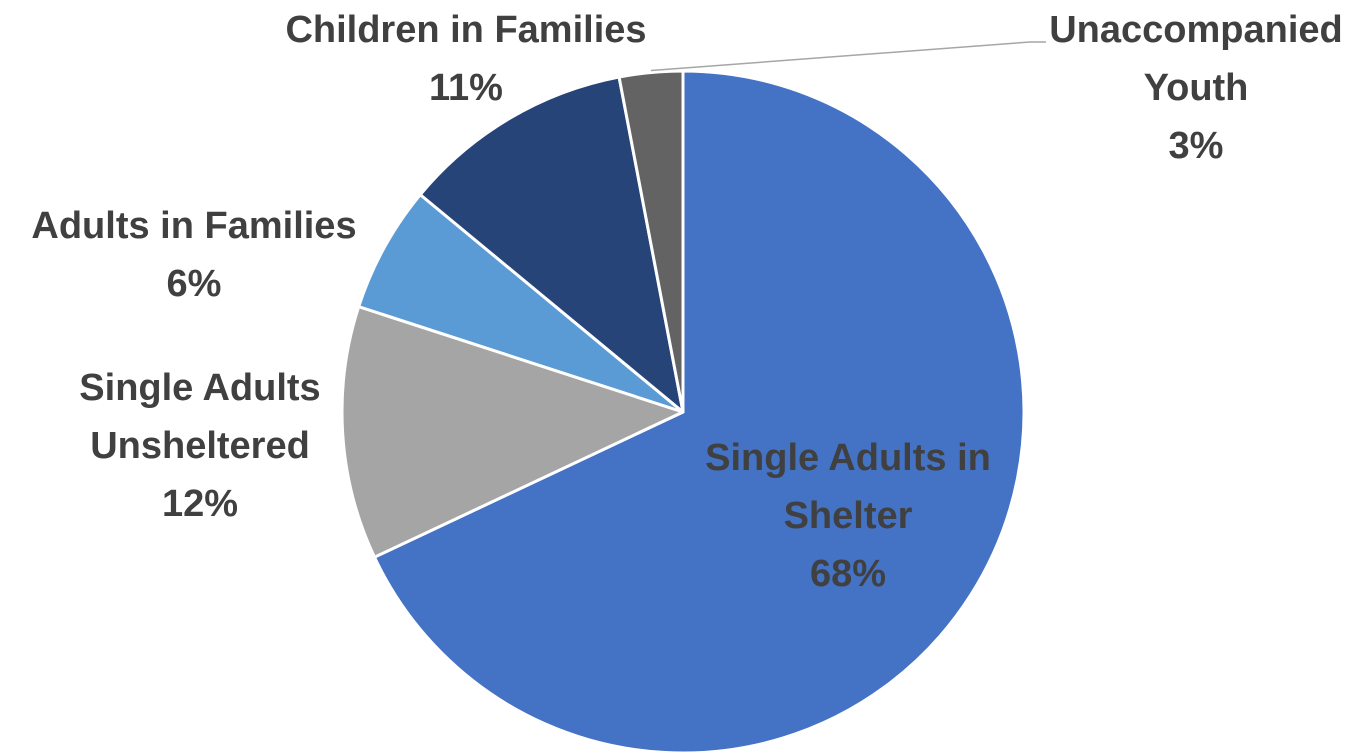  I want to click on data-label-text: Single Adults in, so click(848, 458).